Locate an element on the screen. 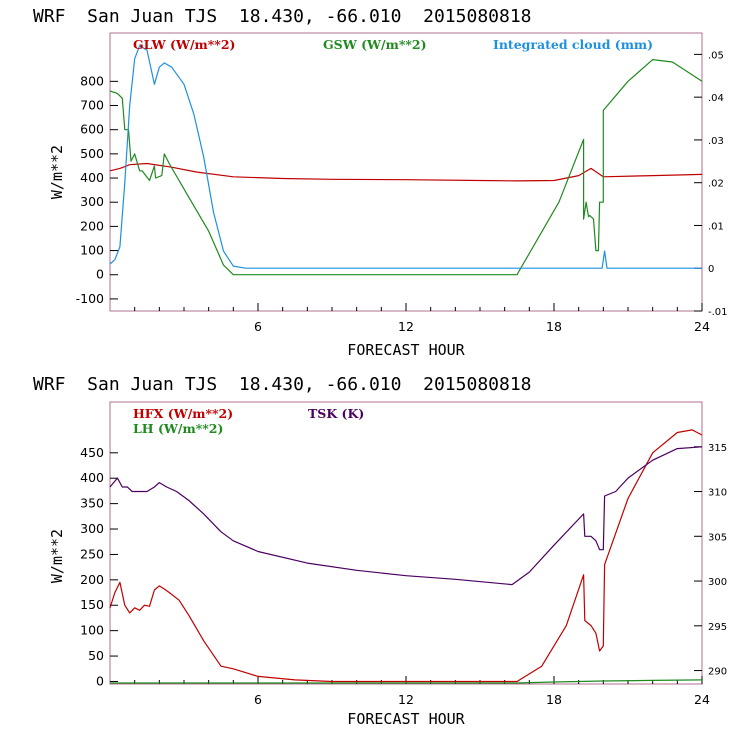 This screenshot has width=740, height=740. legend-tsk: TSK (K) is located at coordinates (336, 413).